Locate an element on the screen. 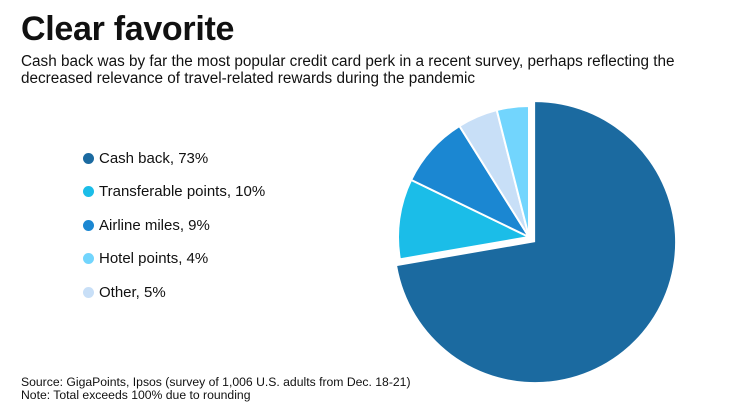 The image size is (740, 416). legend-label: Airline miles, 9% is located at coordinates (154, 225).